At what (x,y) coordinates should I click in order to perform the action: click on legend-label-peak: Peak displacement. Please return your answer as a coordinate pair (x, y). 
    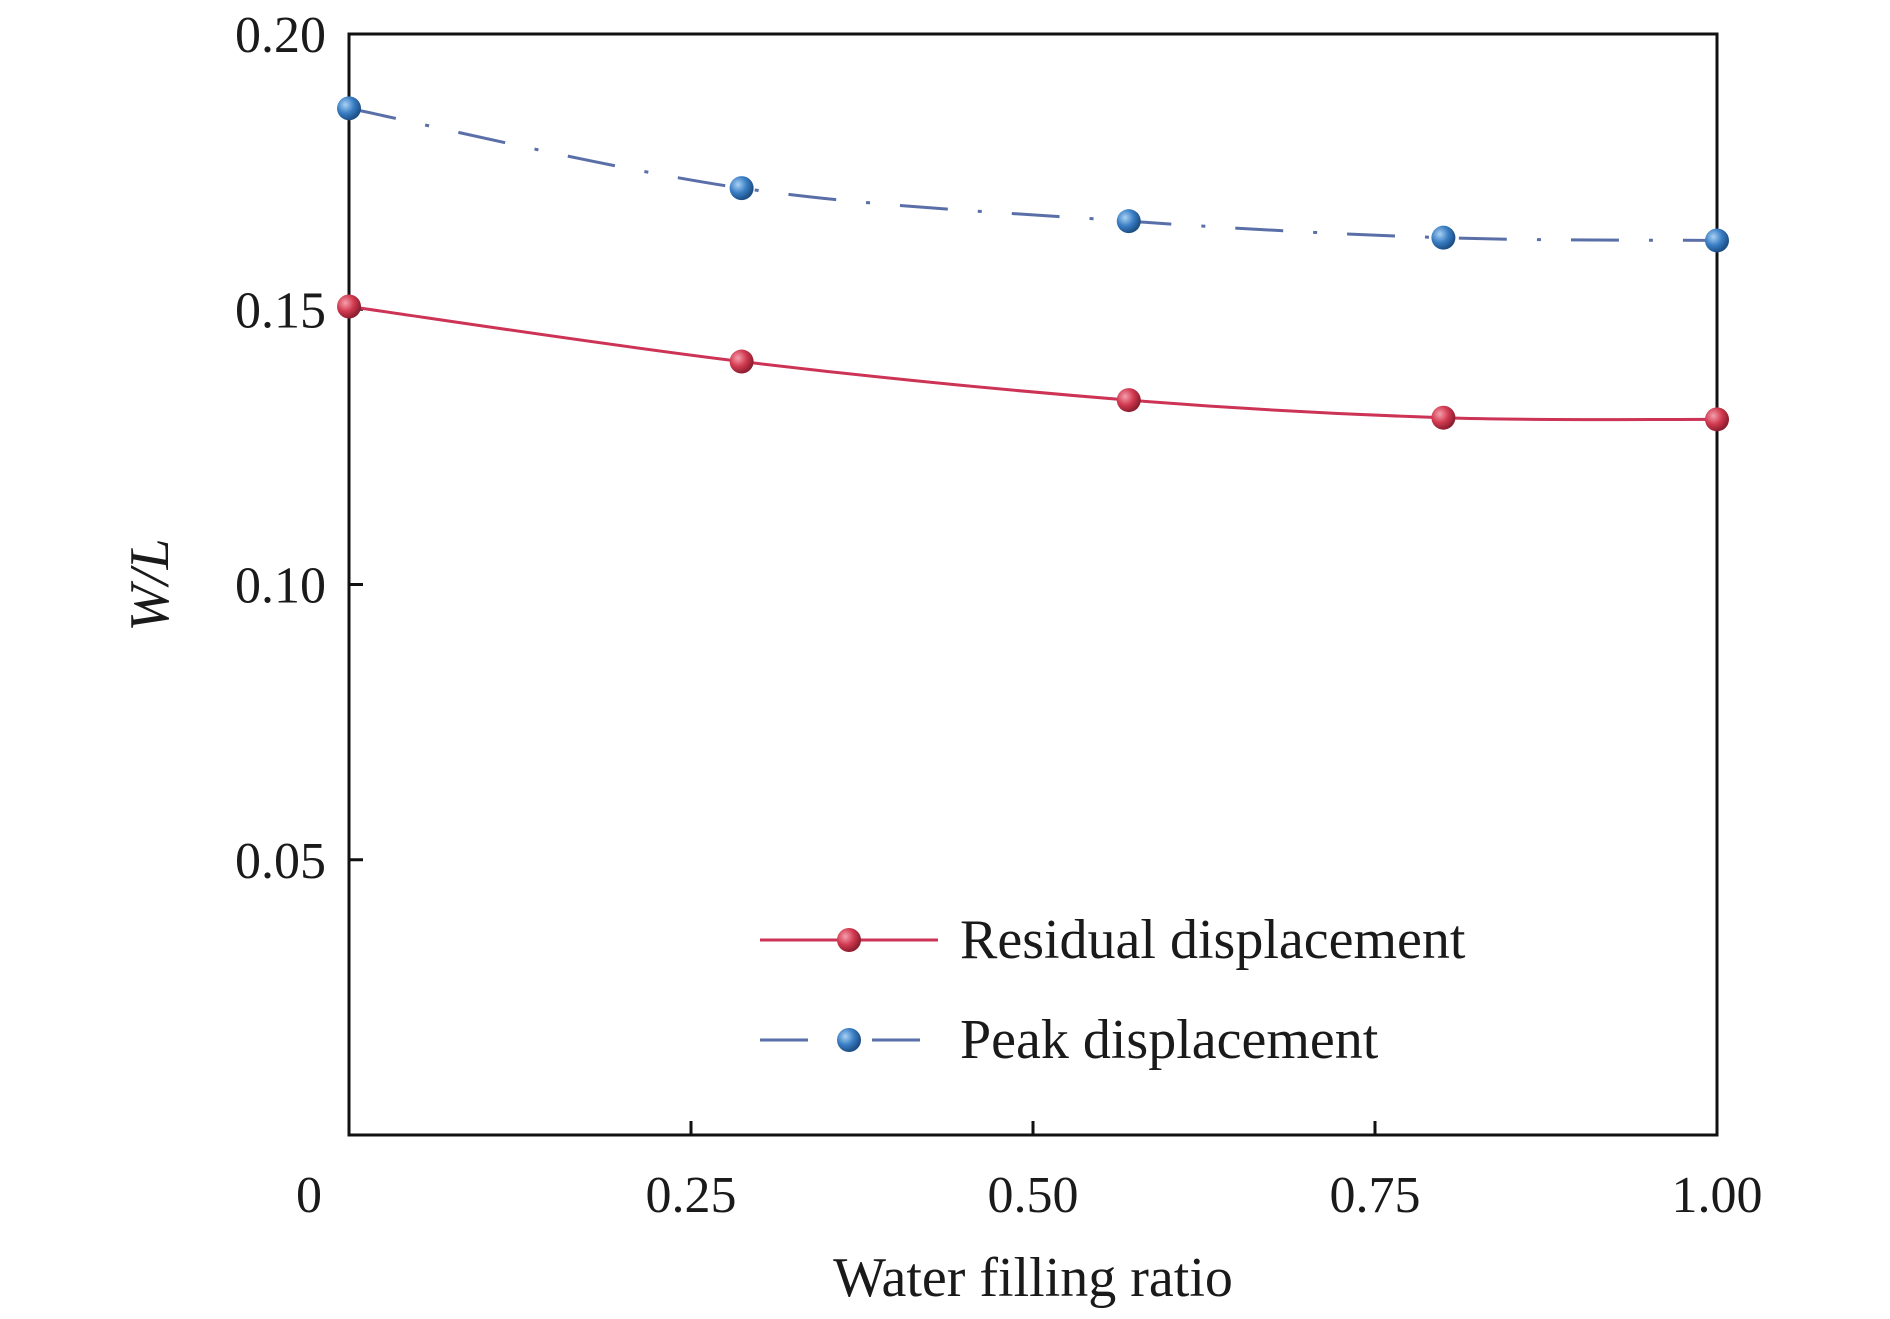
    Looking at the image, I should click on (1169, 1040).